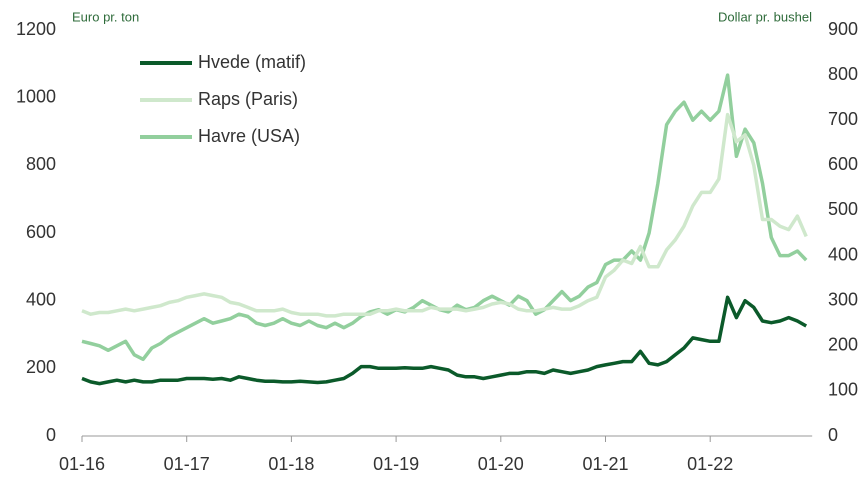 This screenshot has height=477, width=865. I want to click on y2-tick-label: 900, so click(843, 29).